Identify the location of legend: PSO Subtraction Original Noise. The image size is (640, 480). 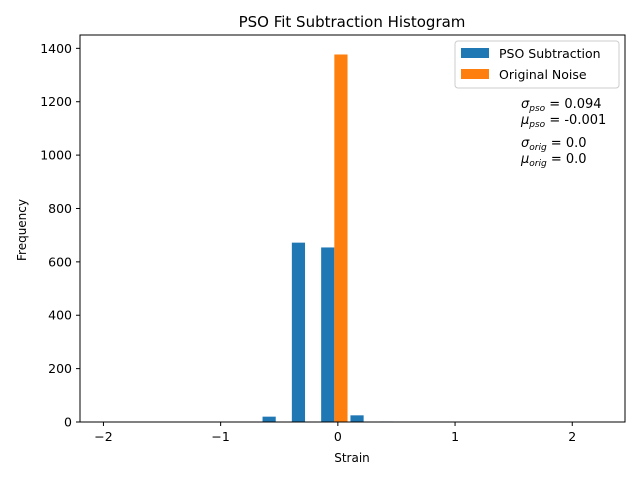
(537, 64).